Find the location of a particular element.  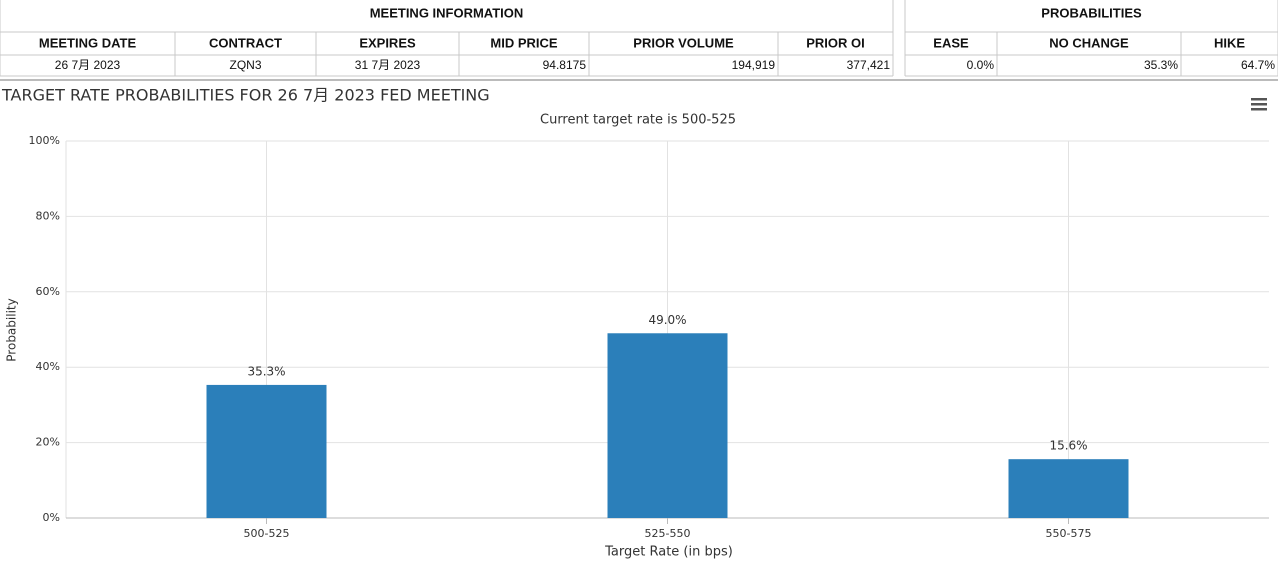

column-header: CONTRACT is located at coordinates (245, 42).